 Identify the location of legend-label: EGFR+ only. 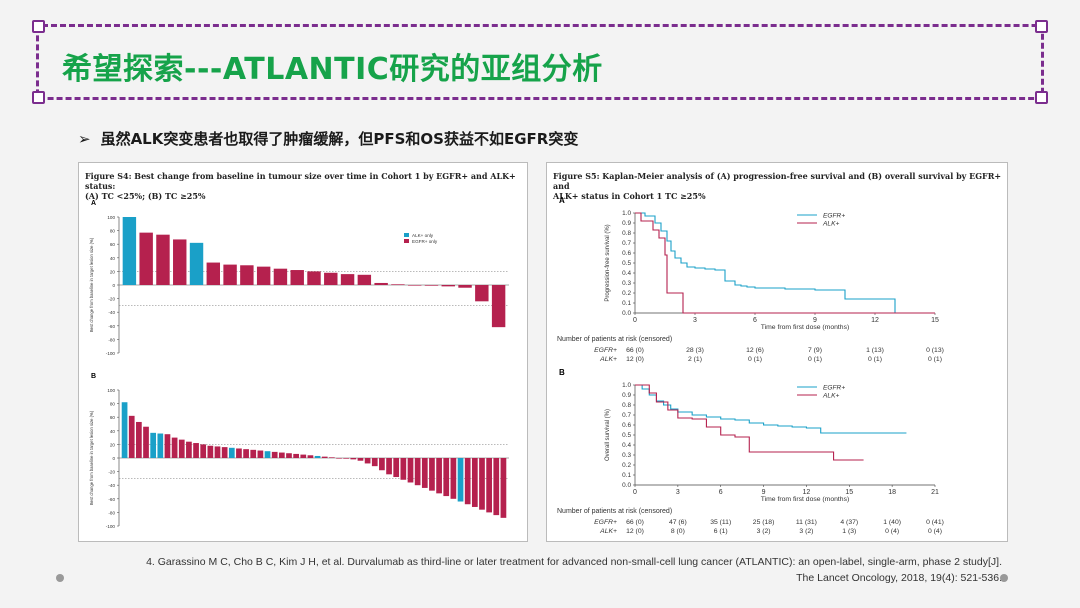
(425, 241).